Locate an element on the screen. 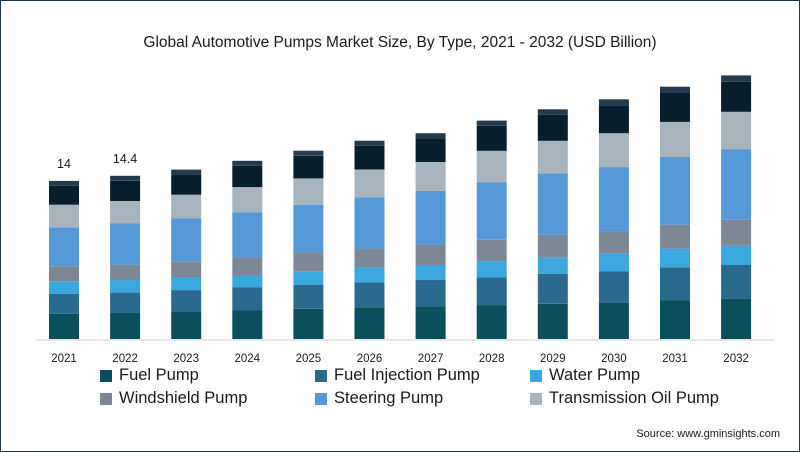 Image resolution: width=800 pixels, height=452 pixels. x-tick-label-2031: 2031 is located at coordinates (675, 359).